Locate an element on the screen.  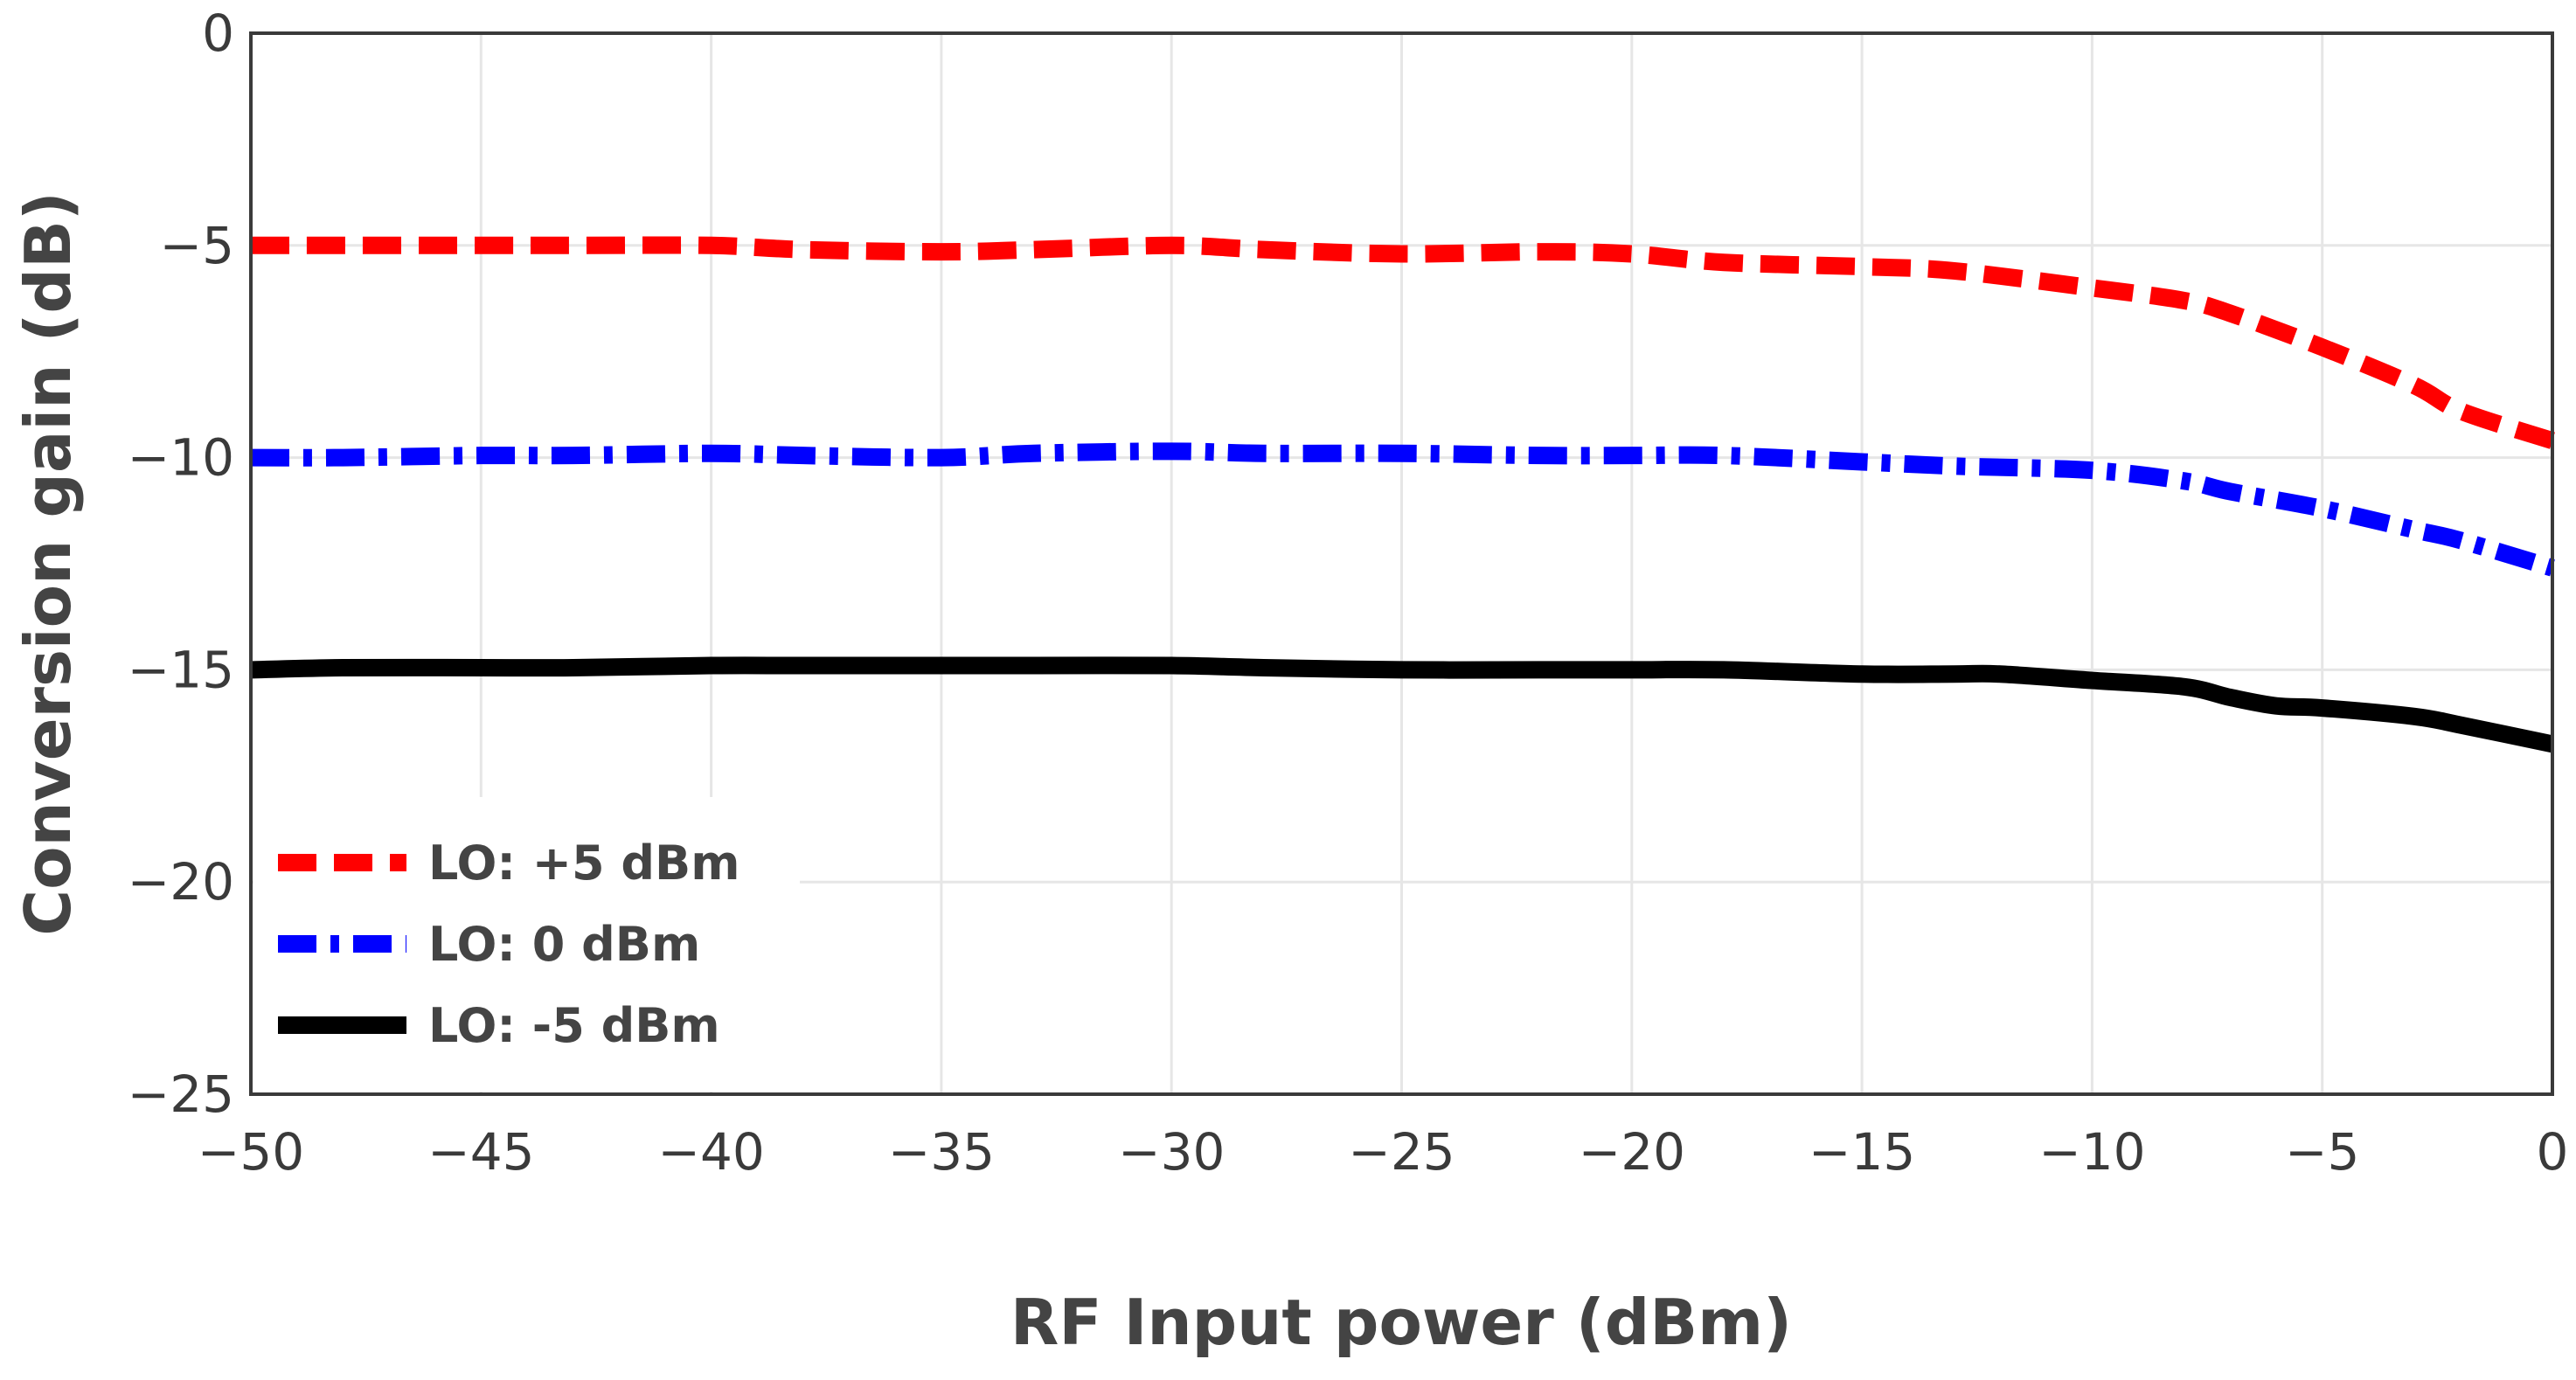
x-tick-label: −20 is located at coordinates (1632, 1152).